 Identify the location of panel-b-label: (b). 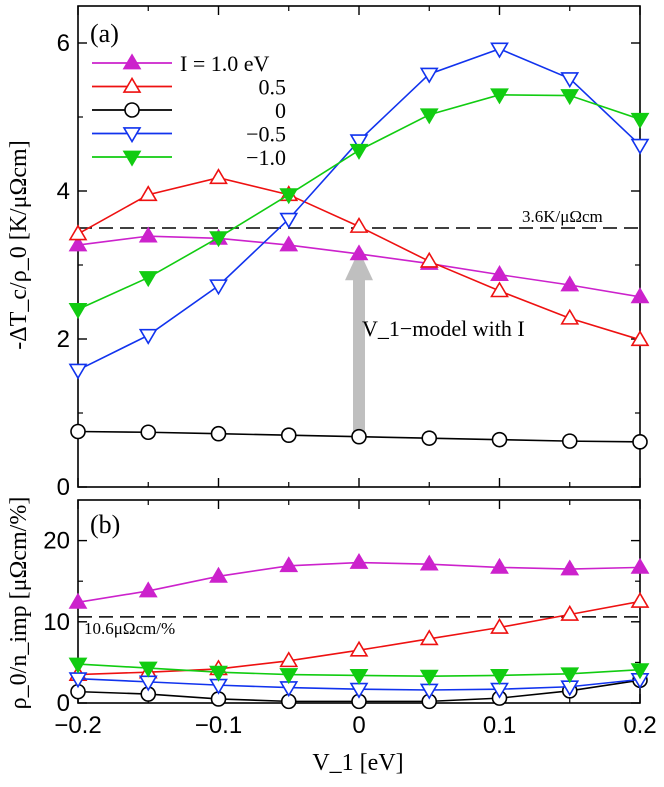
(105, 524).